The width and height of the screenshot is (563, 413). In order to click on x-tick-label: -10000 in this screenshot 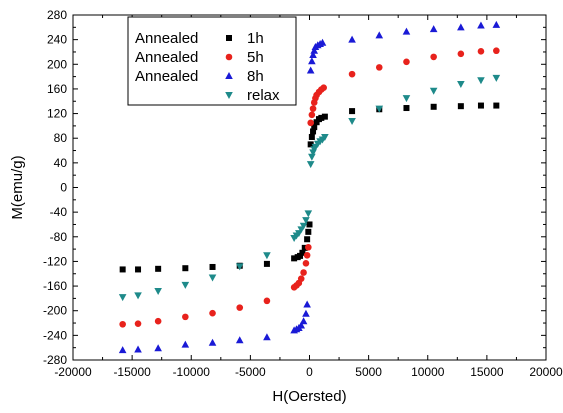, I will do `click(192, 372)`.